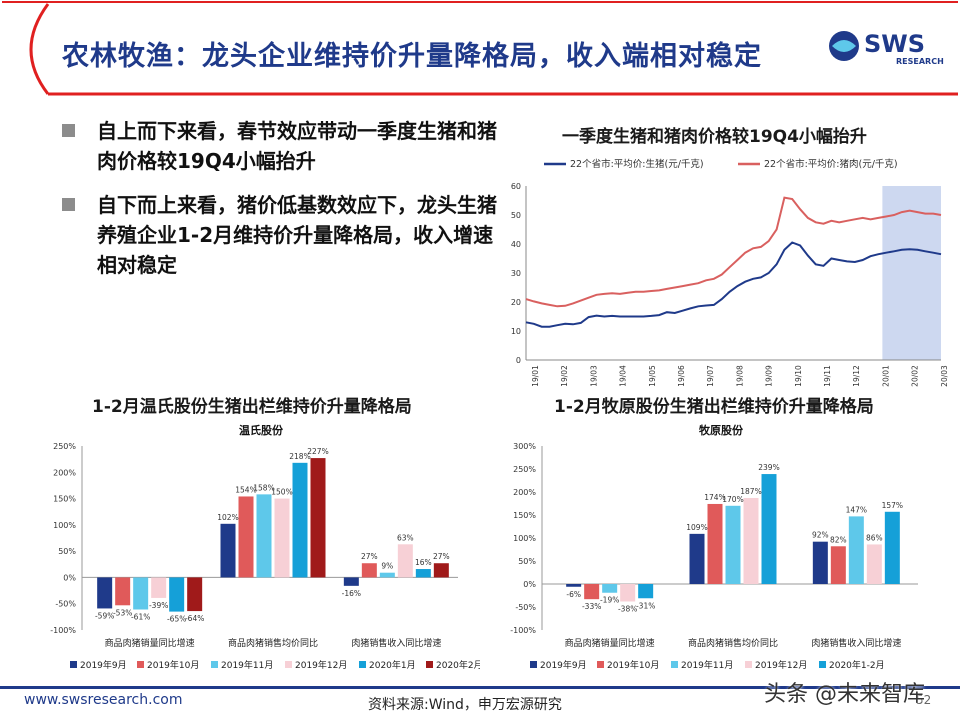  I want to click on data-label: 92%, so click(820, 535).